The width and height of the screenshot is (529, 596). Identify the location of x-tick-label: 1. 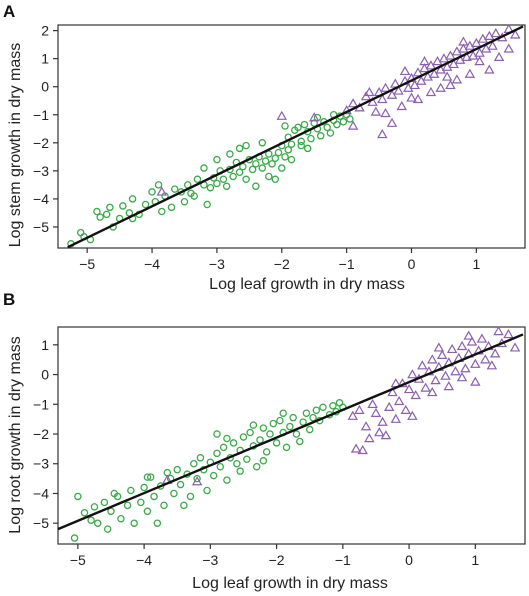
(475, 560).